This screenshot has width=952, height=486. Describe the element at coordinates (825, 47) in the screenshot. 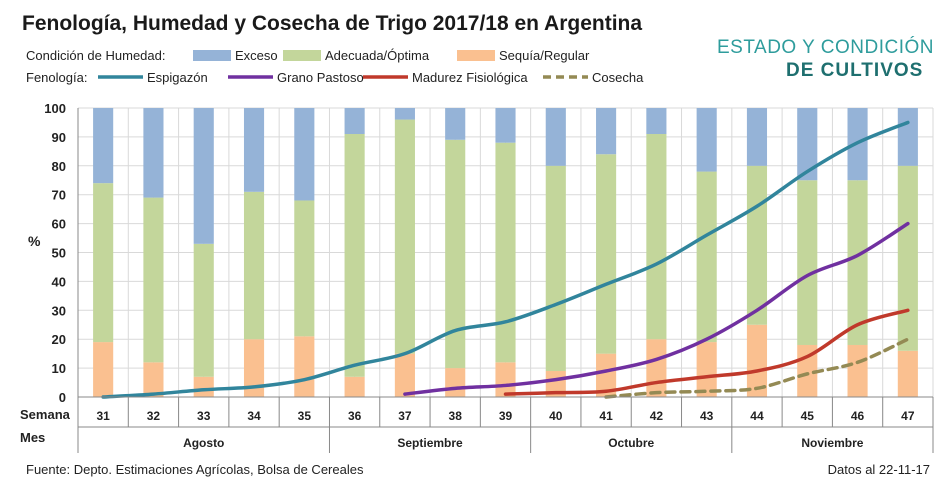

I see `logo-line1: ESTADO Y CONDICIÓN` at that location.